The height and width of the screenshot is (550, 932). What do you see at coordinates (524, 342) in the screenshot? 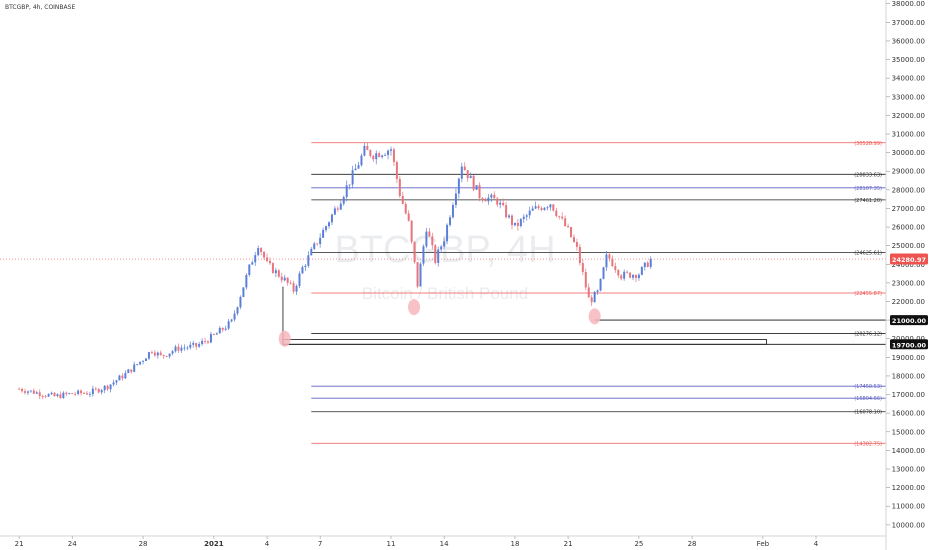
I see `range-rectangle` at bounding box center [524, 342].